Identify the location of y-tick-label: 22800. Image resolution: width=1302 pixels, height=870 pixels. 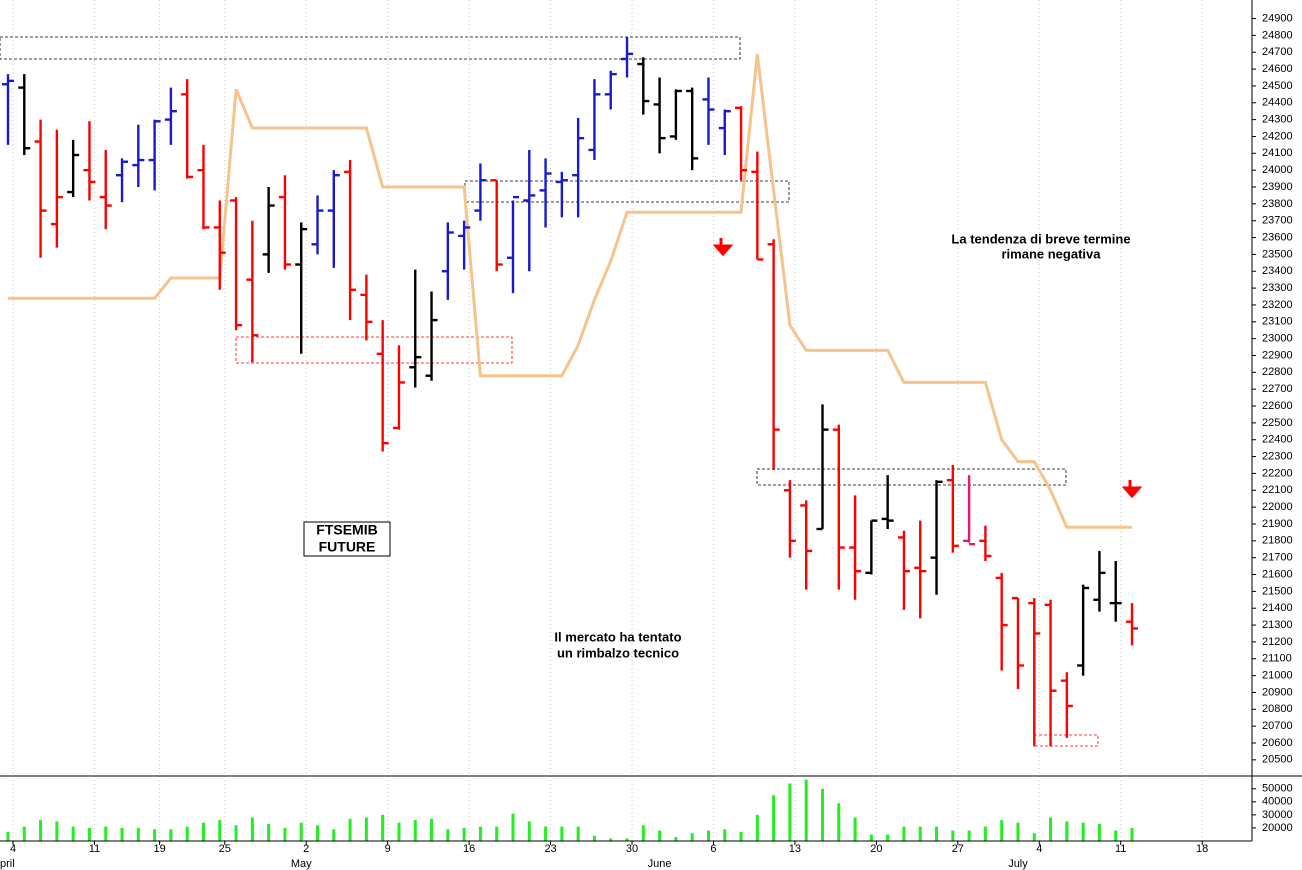
(1277, 372).